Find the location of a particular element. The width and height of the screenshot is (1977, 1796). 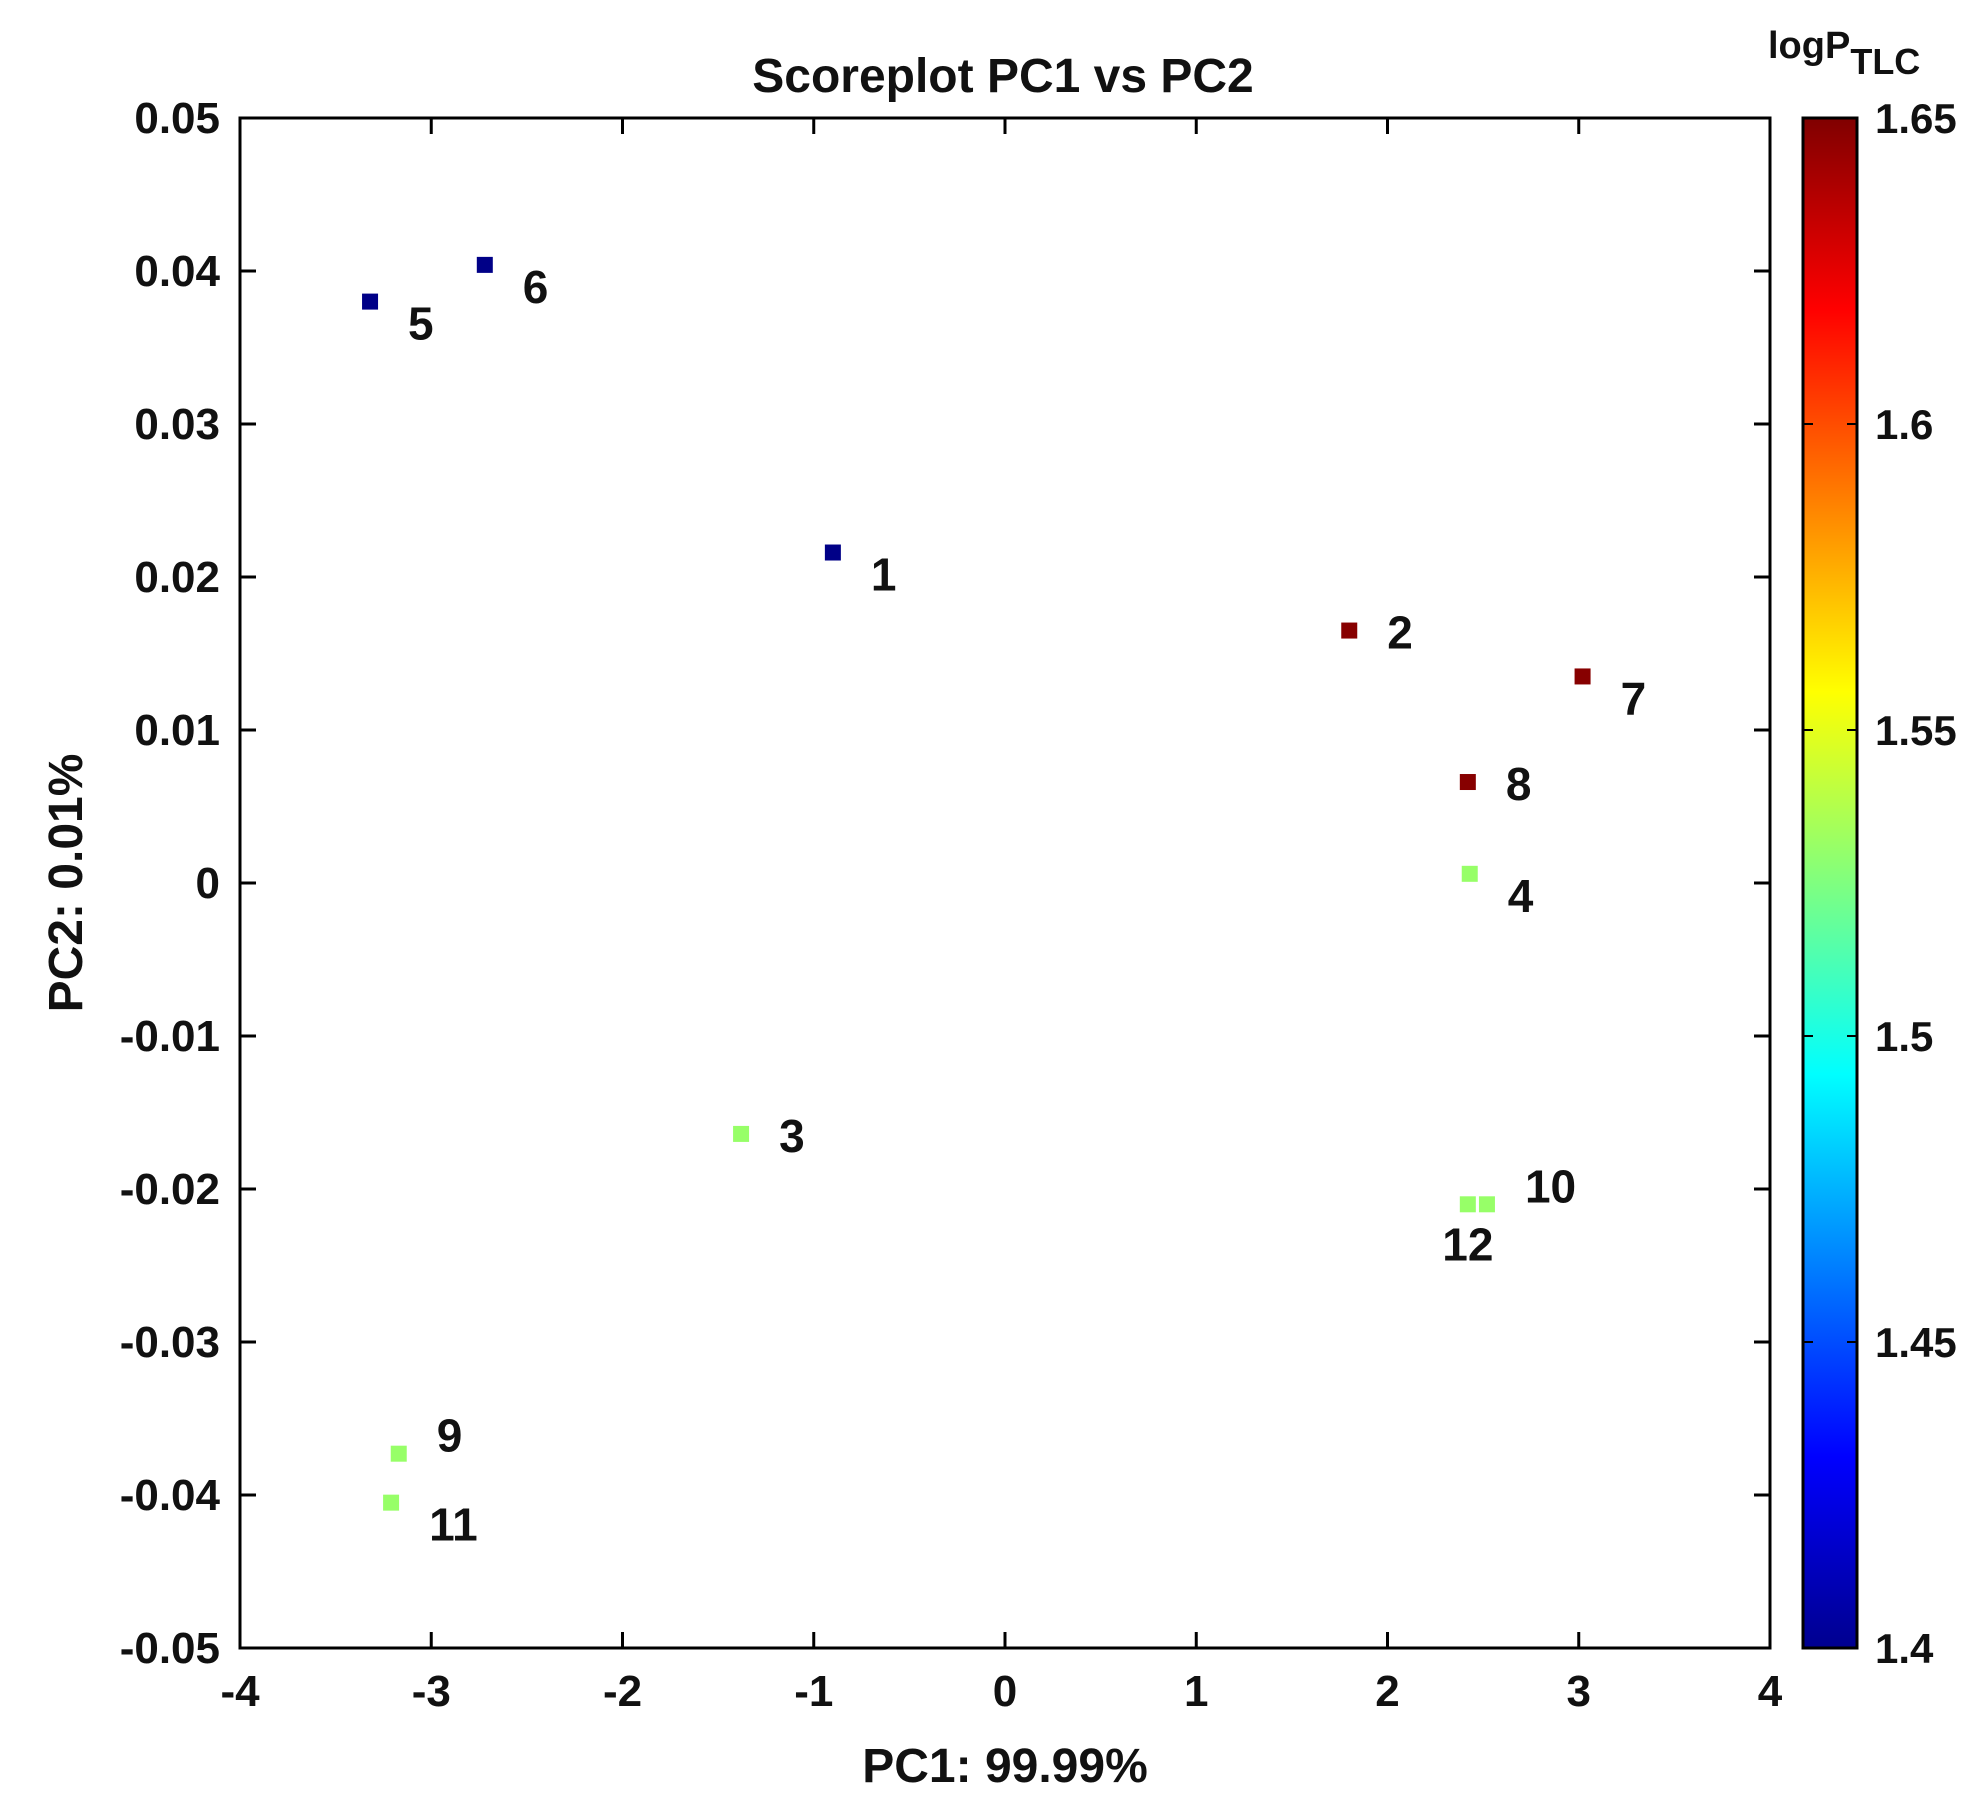

y-tick-label: -0.01 is located at coordinates (170, 1036).